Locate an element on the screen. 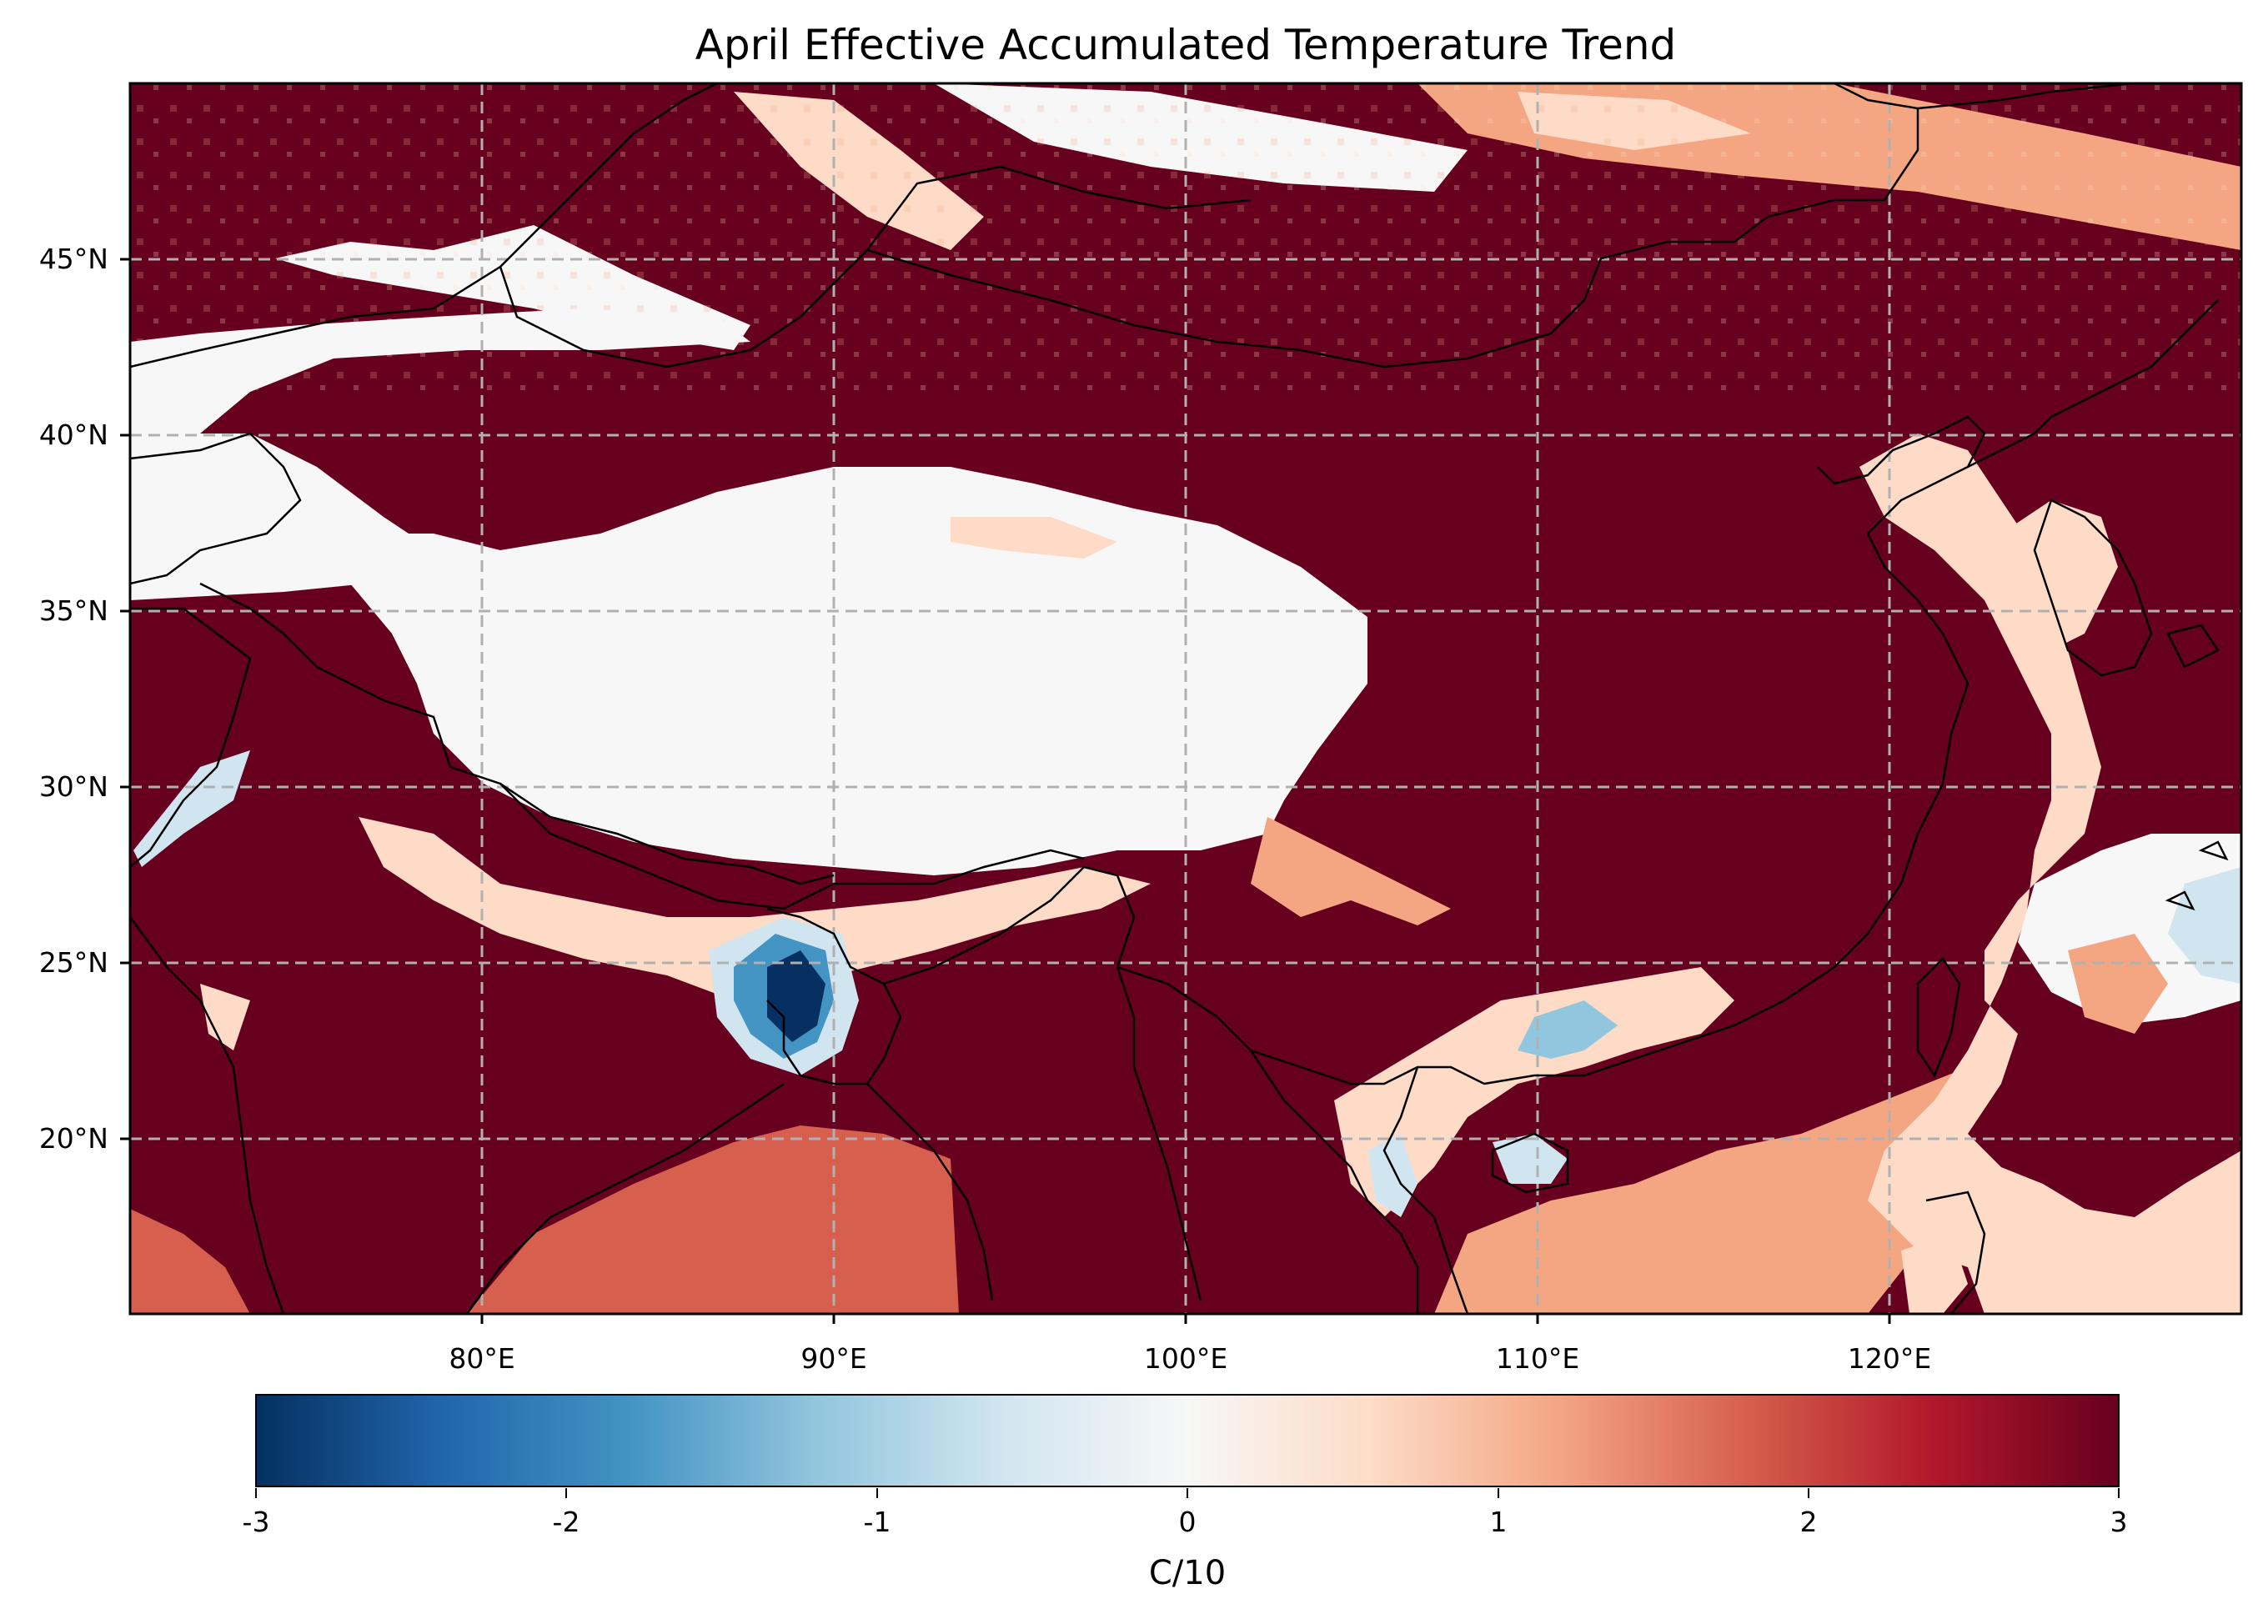  colorbar is located at coordinates (1187, 1441).